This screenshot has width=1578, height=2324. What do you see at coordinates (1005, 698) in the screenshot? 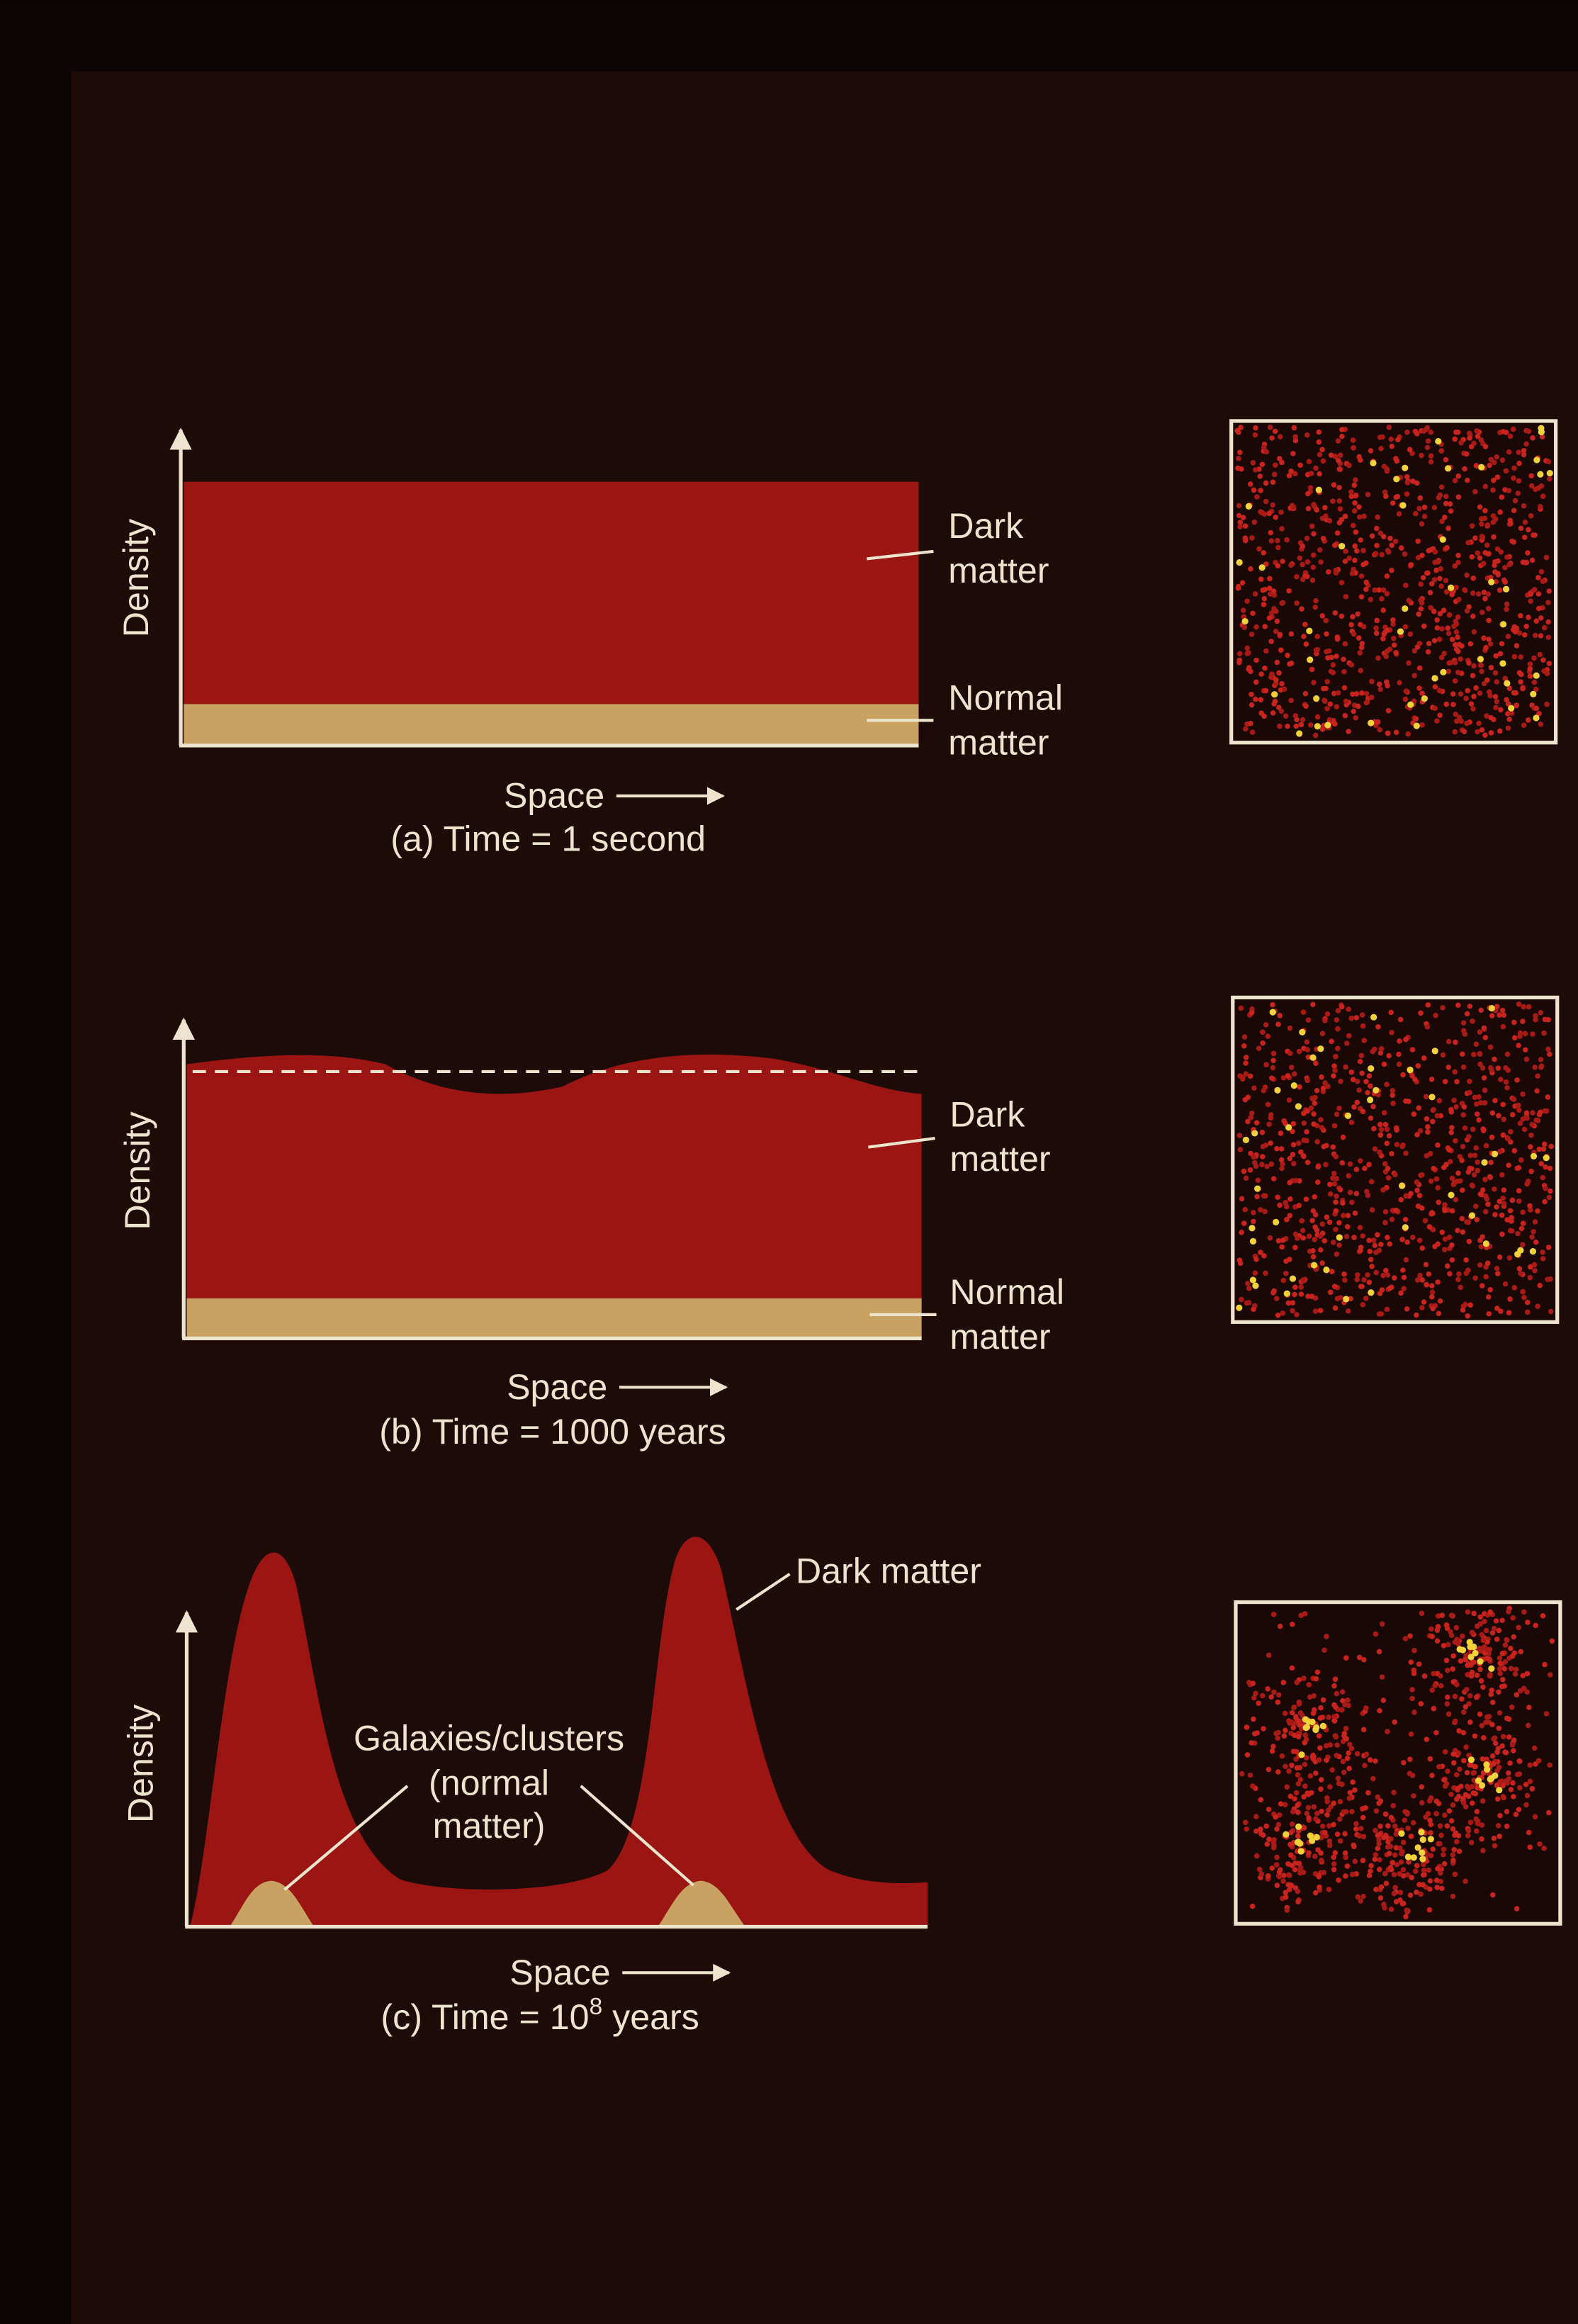
I see `label: Normal` at bounding box center [1005, 698].